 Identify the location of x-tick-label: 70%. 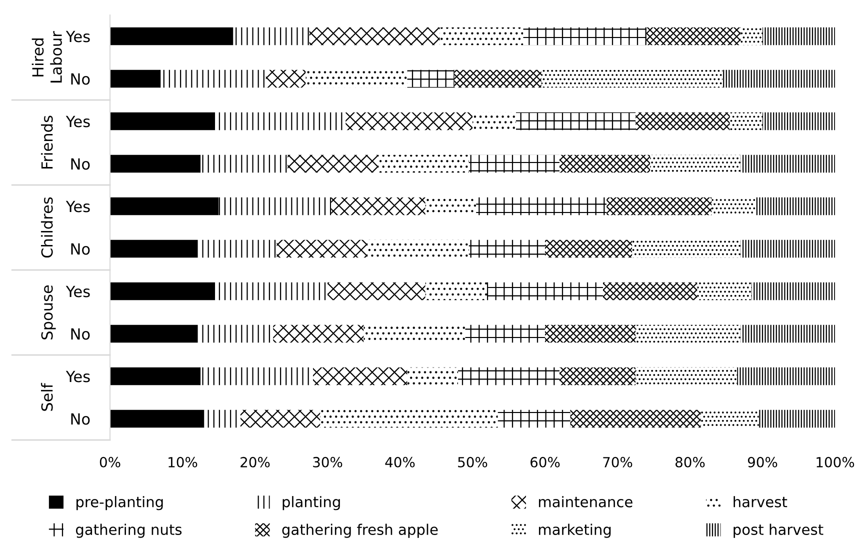
(617, 462).